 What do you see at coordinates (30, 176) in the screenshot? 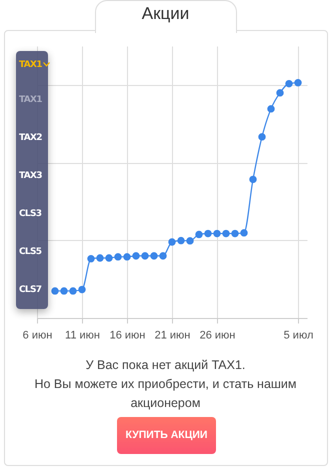
I see `annotation: TAX3` at bounding box center [30, 176].